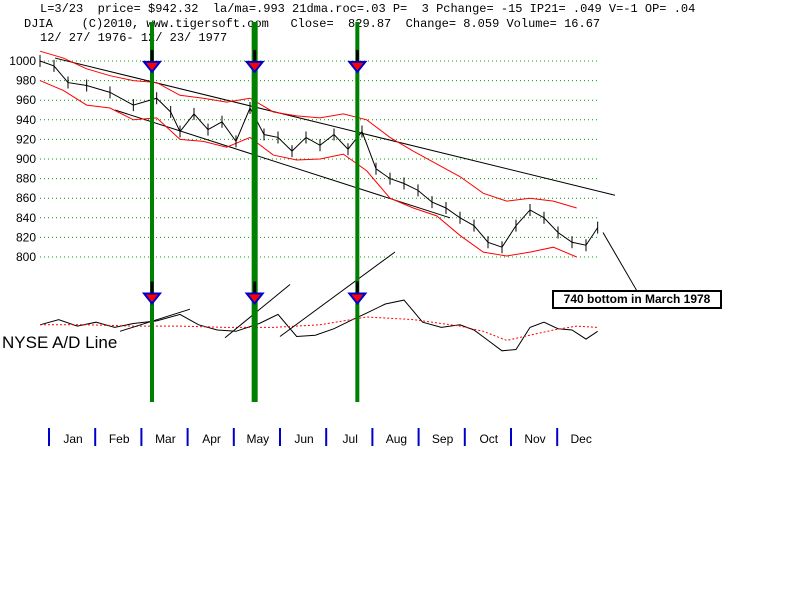  I want to click on y-tick-label-7: 860, so click(26, 198).